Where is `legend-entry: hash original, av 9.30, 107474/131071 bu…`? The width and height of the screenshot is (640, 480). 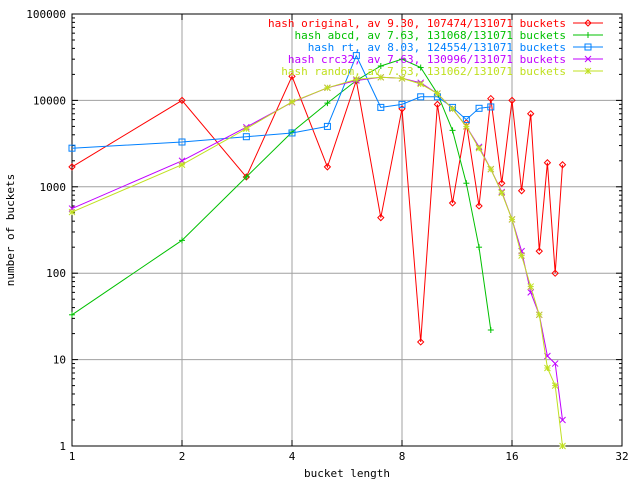
legend-entry: hash original, av 9.30, 107474/131071 bu… is located at coordinates (435, 23).